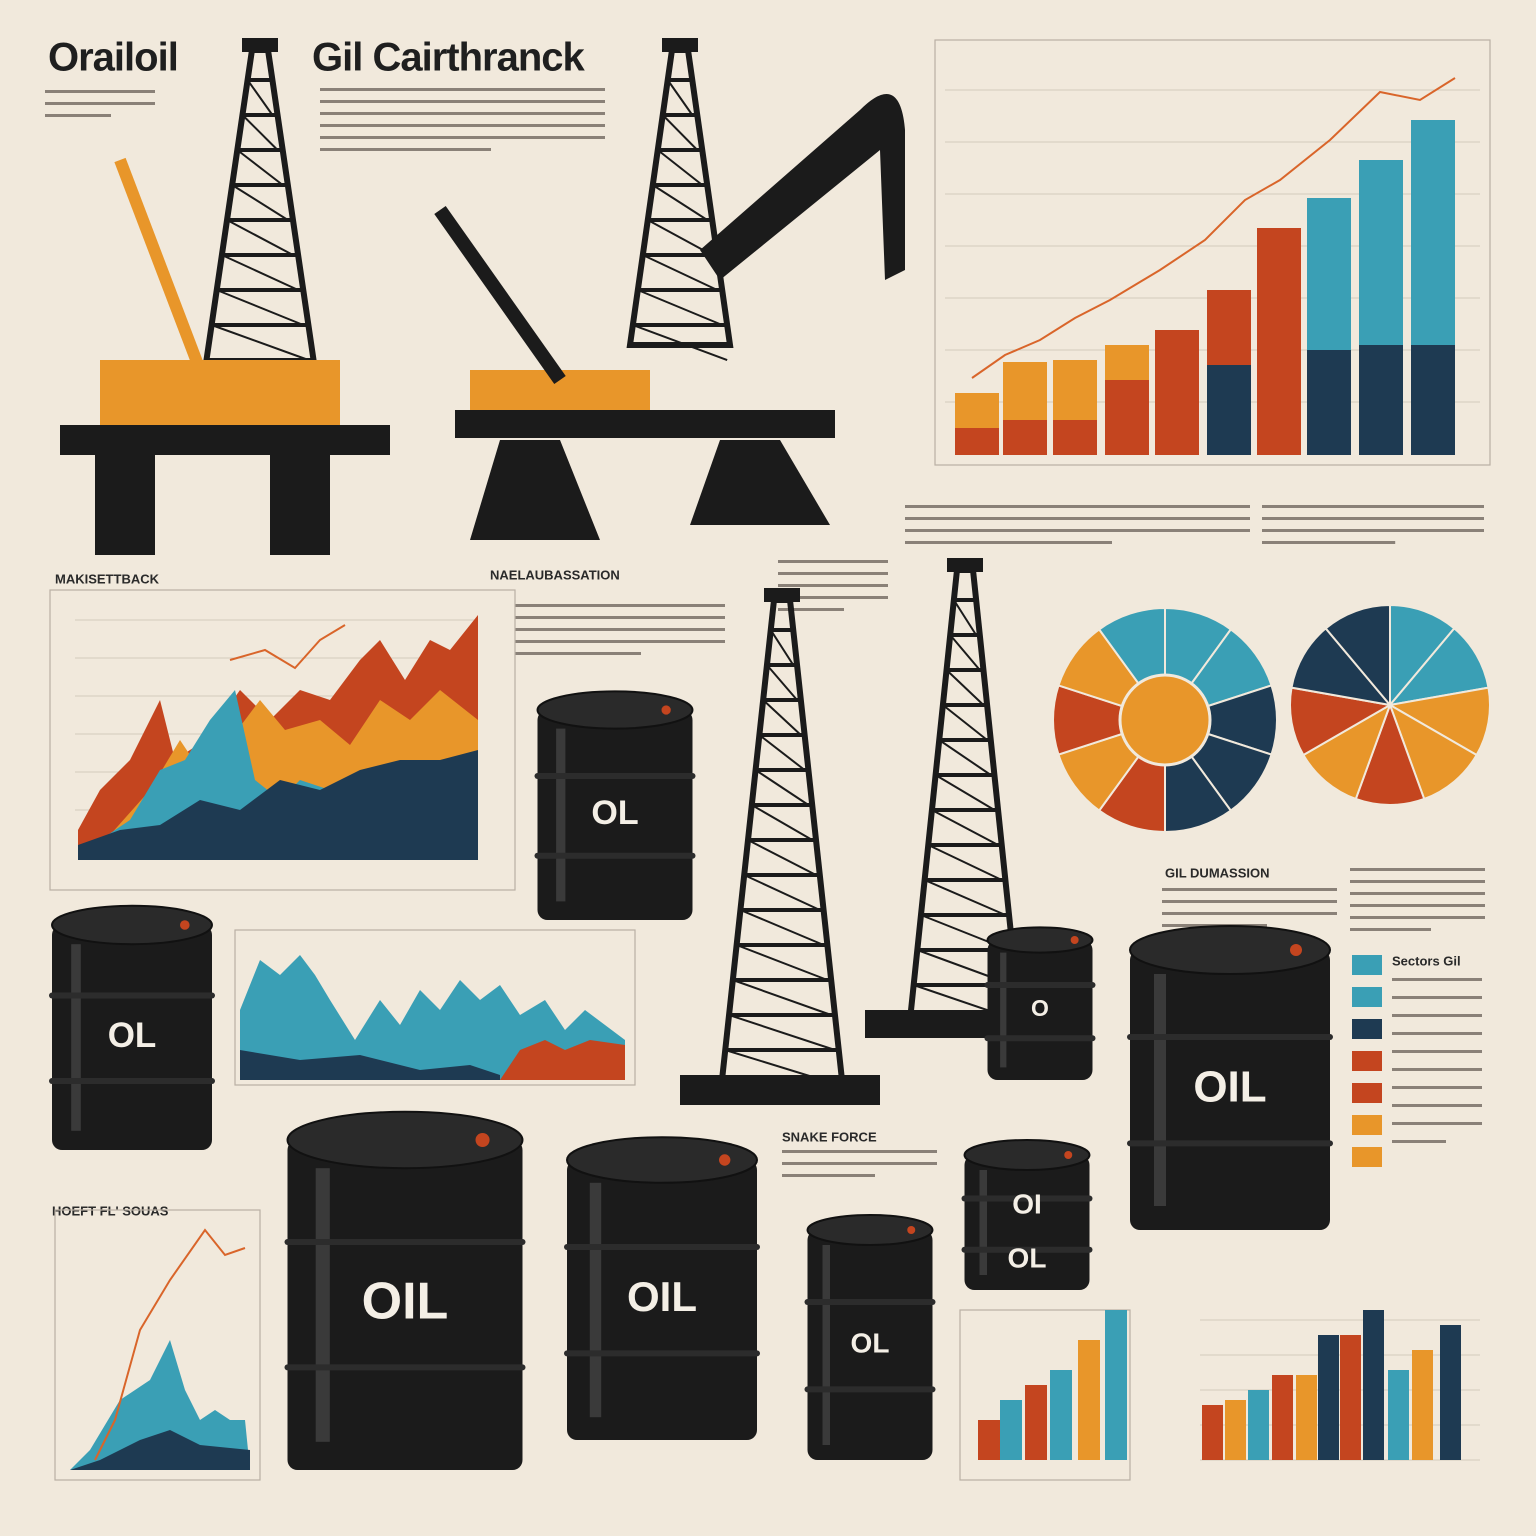 The height and width of the screenshot is (1536, 1536). Describe the element at coordinates (282, 740) in the screenshot. I see `chart-frame` at that location.